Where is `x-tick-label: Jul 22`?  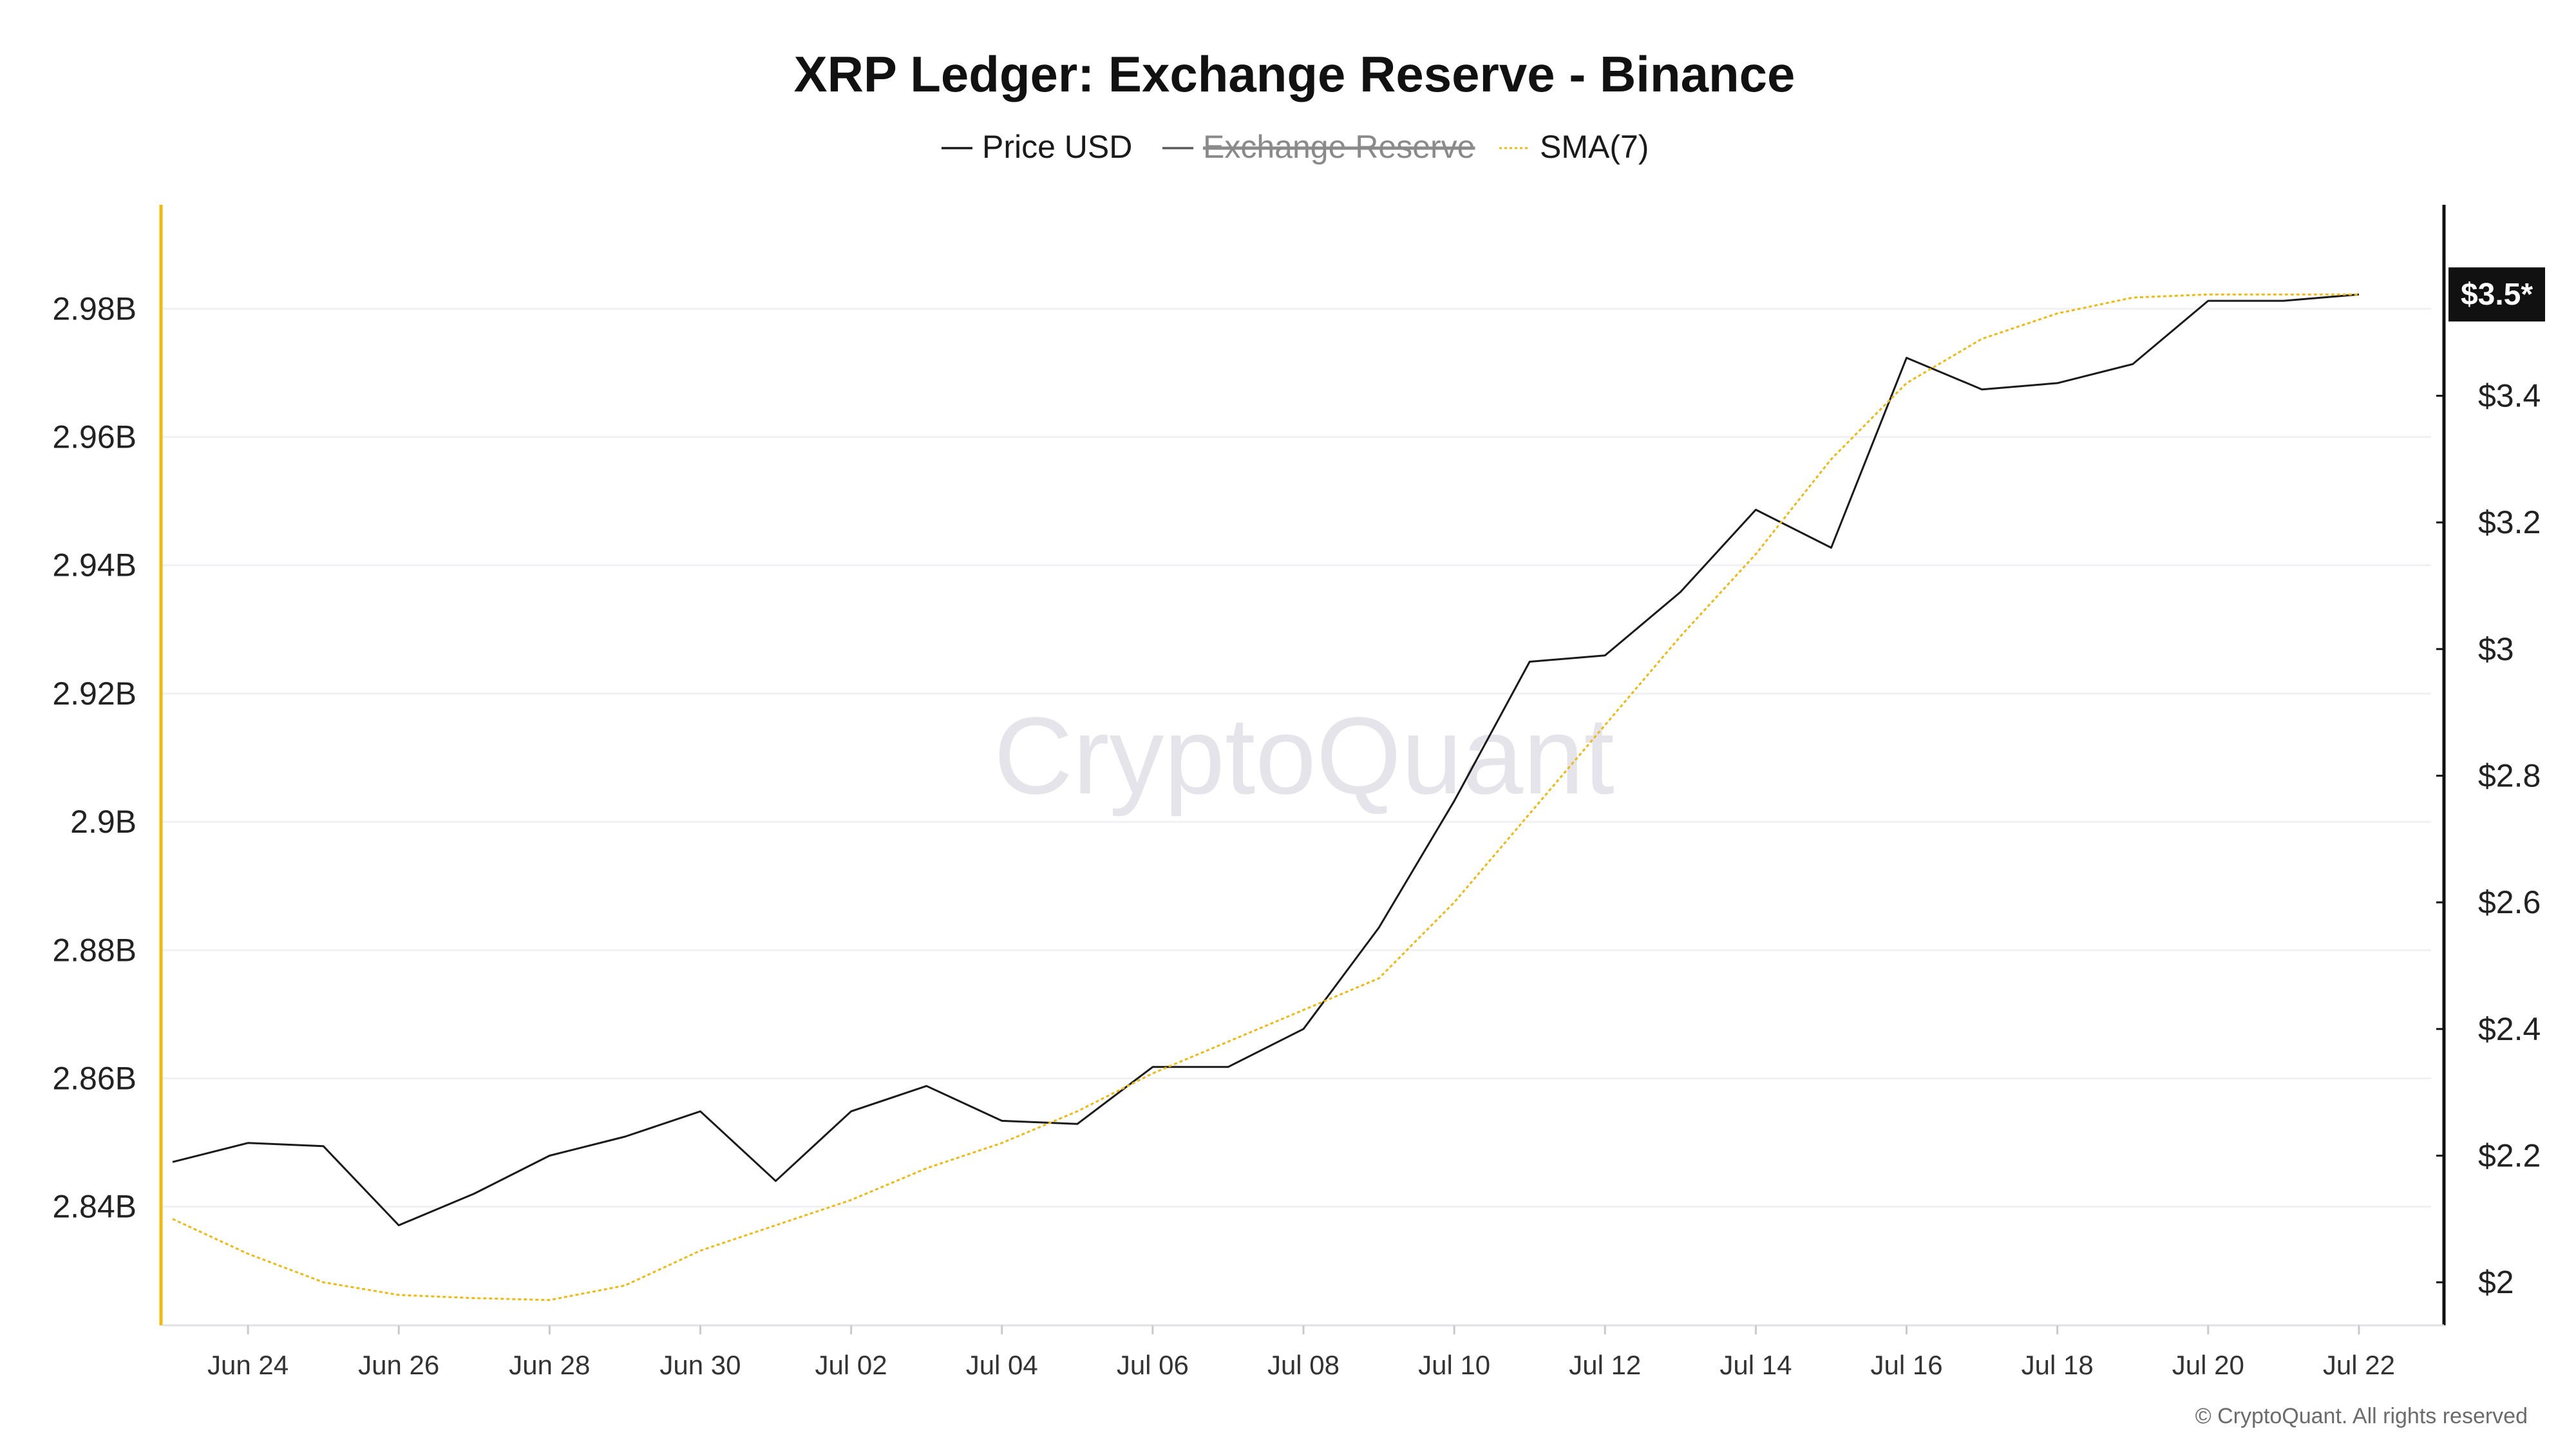
x-tick-label: Jul 22 is located at coordinates (2359, 1365).